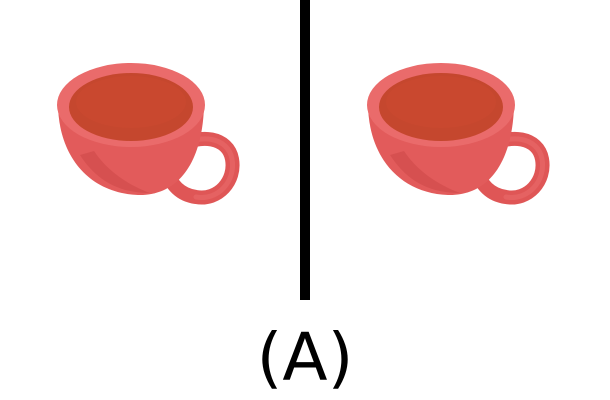 The width and height of the screenshot is (610, 400). I want to click on teacup-right, so click(458, 134).